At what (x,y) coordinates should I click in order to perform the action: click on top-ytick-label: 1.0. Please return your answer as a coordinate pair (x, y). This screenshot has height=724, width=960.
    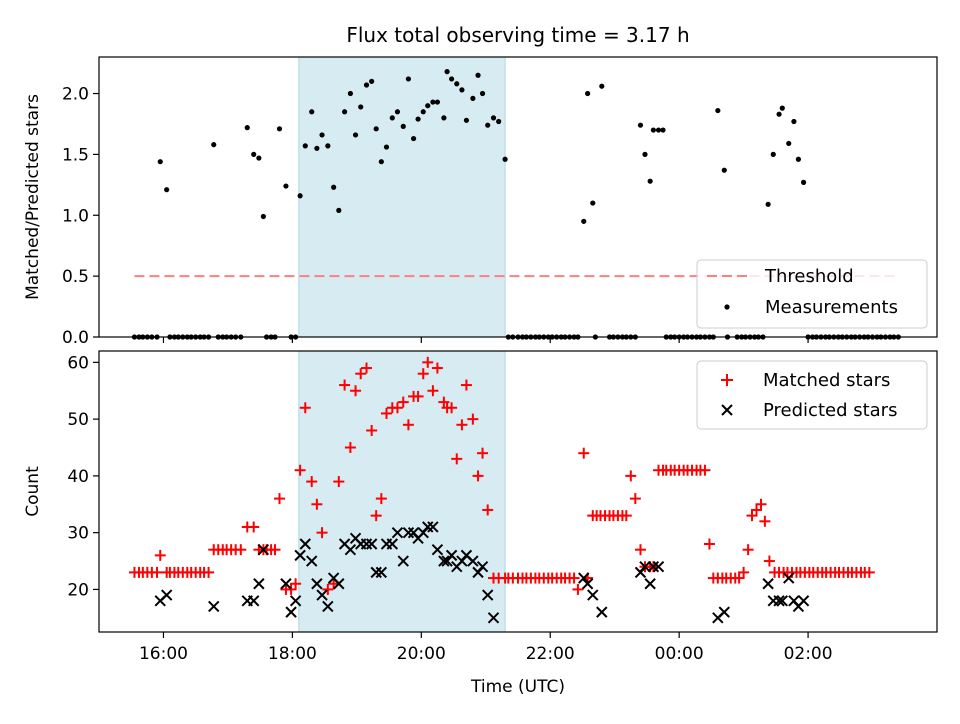
    Looking at the image, I should click on (75, 216).